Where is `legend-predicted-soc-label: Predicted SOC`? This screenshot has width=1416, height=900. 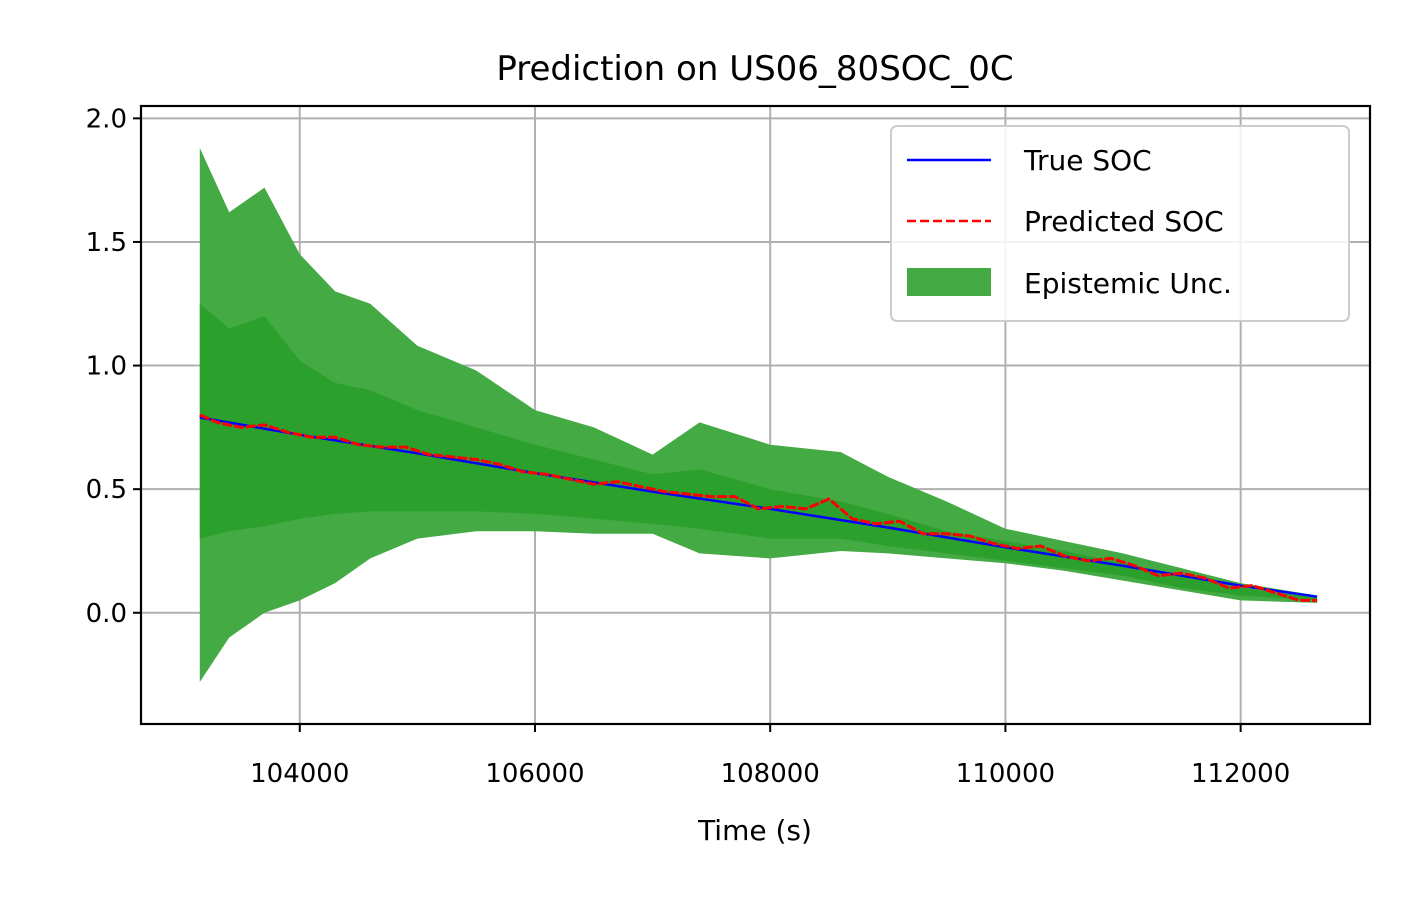 legend-predicted-soc-label: Predicted SOC is located at coordinates (1124, 221).